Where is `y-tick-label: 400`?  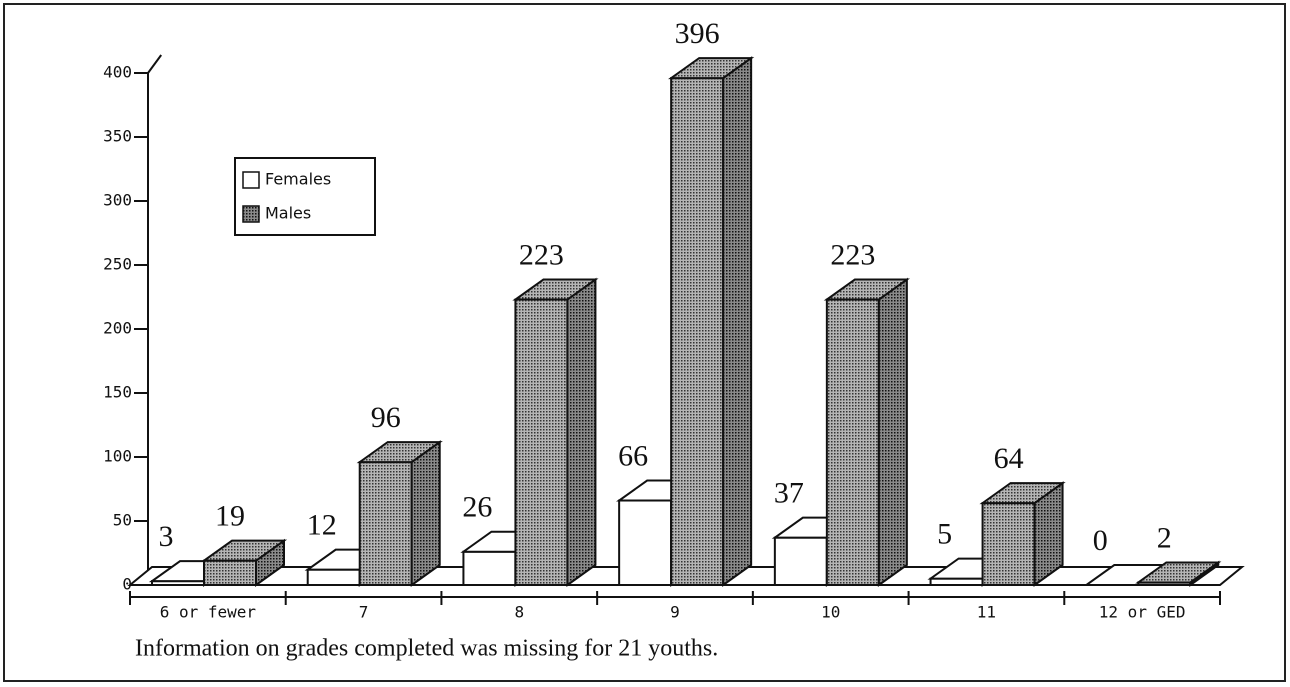 y-tick-label: 400 is located at coordinates (117, 72).